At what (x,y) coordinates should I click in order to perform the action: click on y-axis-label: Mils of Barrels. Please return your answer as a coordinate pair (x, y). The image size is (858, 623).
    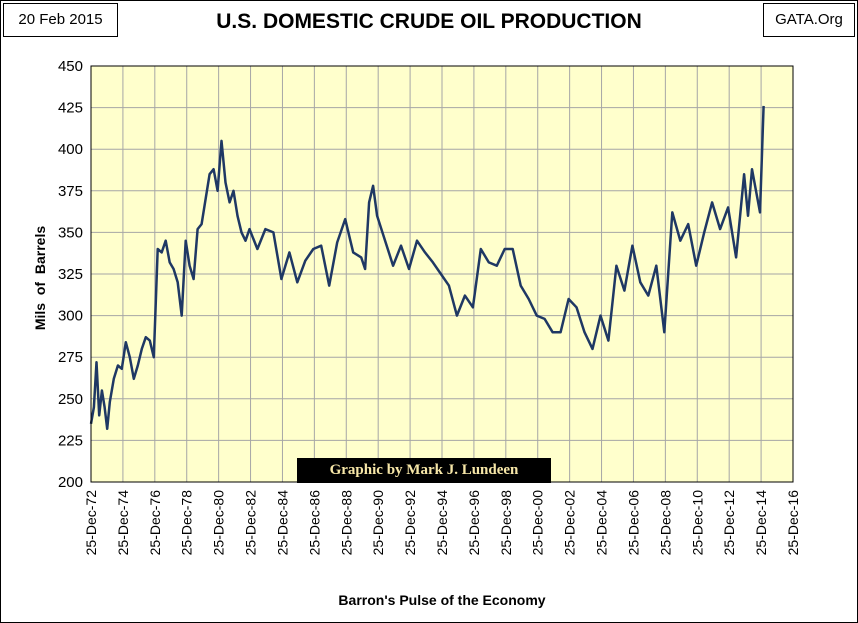
    Looking at the image, I should click on (40, 278).